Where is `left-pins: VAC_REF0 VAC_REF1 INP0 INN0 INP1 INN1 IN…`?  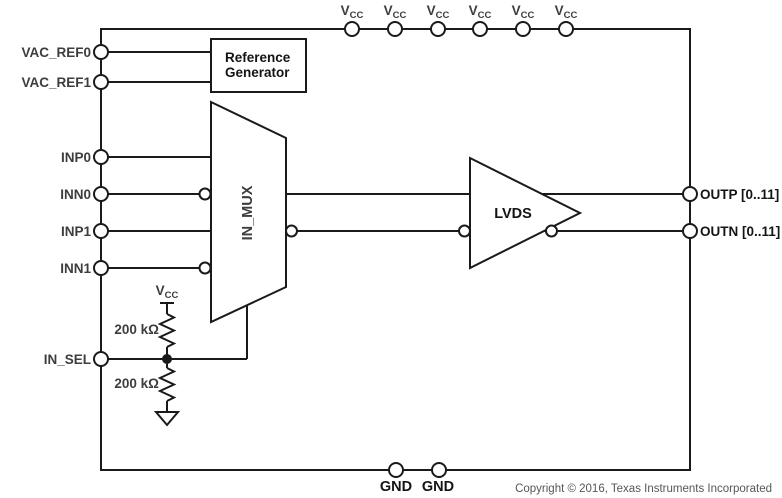
left-pins: VAC_REF0 VAC_REF1 INP0 INN0 INP1 INN1 IN… is located at coordinates (65, 205).